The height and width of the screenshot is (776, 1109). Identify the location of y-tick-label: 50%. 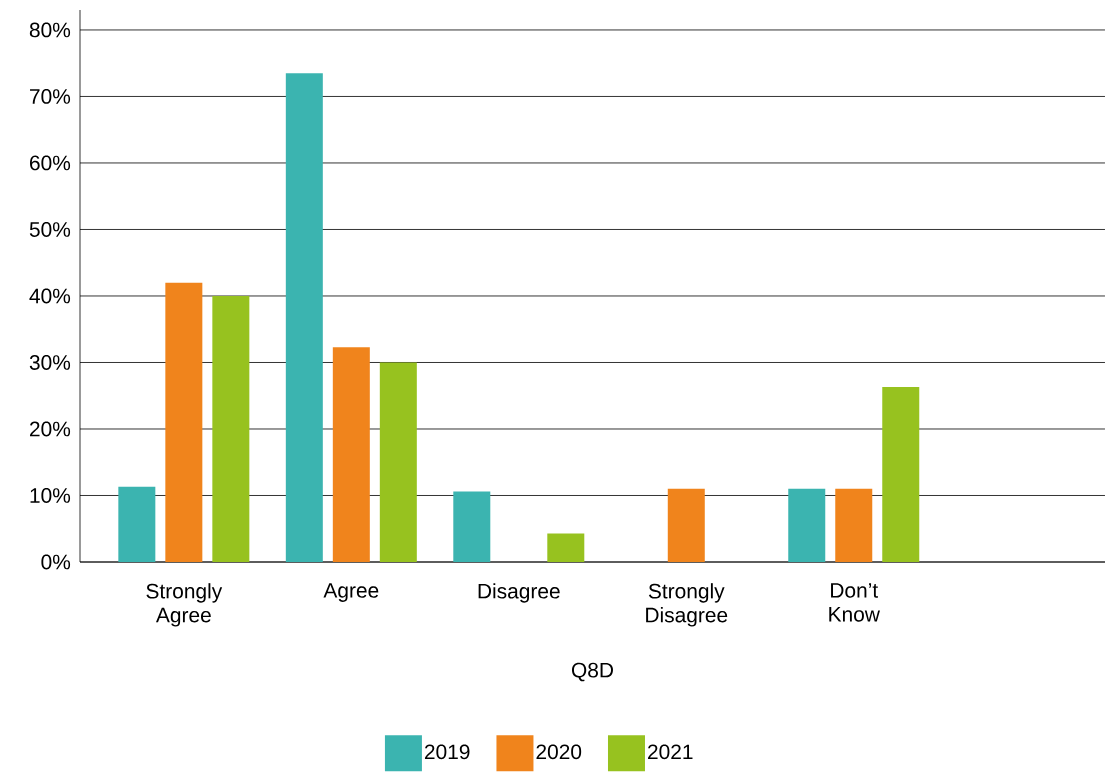
(50, 229).